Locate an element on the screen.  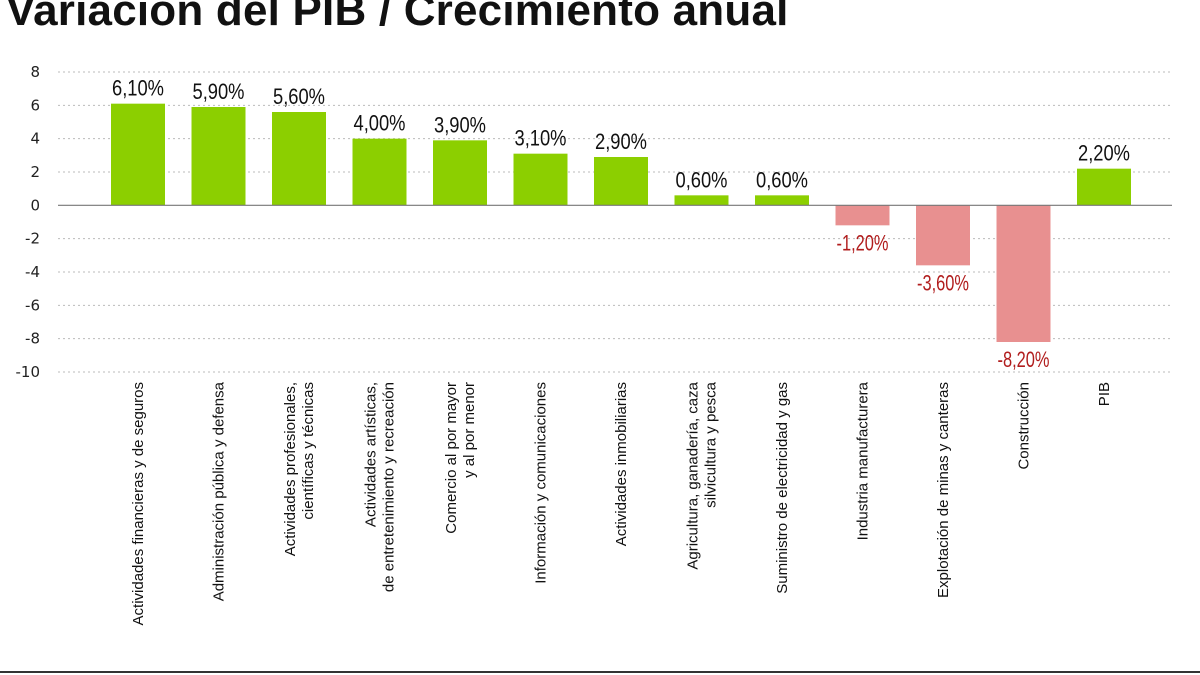
category-label: Administración pública y defensa is located at coordinates (219, 491).